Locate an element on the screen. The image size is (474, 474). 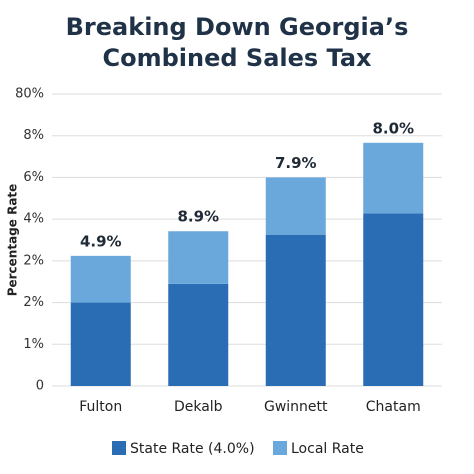
bar-total-label: 4.9% is located at coordinates (101, 241).